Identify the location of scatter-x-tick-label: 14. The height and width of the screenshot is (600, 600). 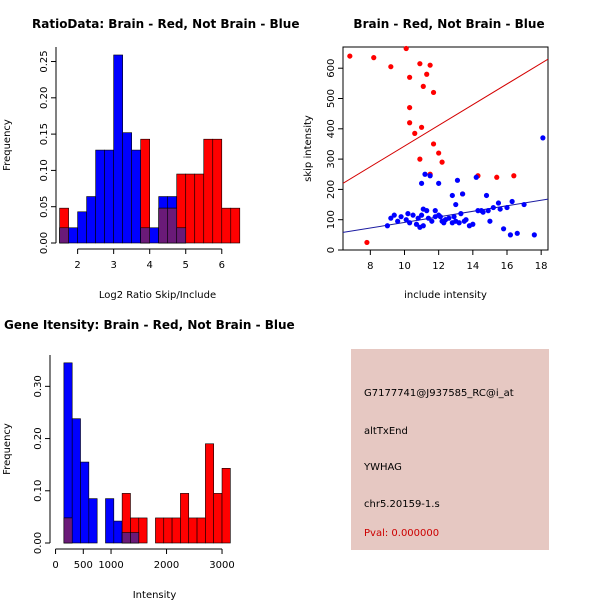
(472, 266).